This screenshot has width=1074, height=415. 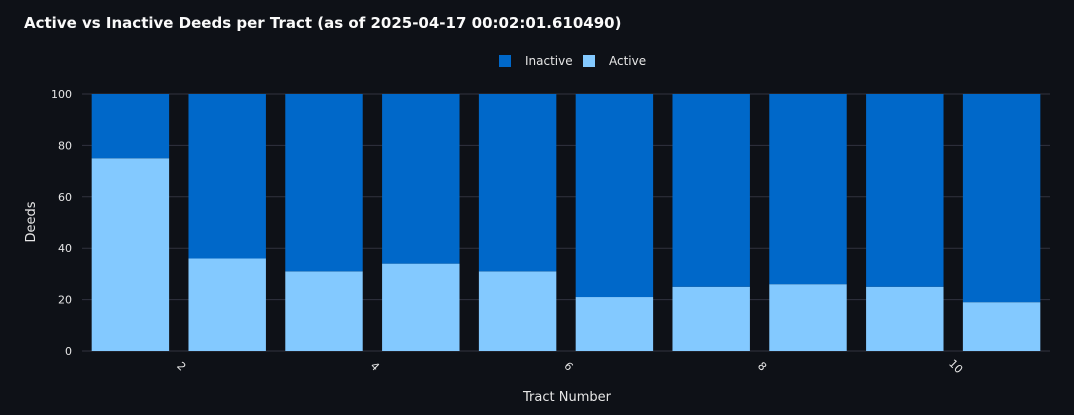 I want to click on x-axis-ticks: 2 4 6 8 10, so click(x=569, y=366).